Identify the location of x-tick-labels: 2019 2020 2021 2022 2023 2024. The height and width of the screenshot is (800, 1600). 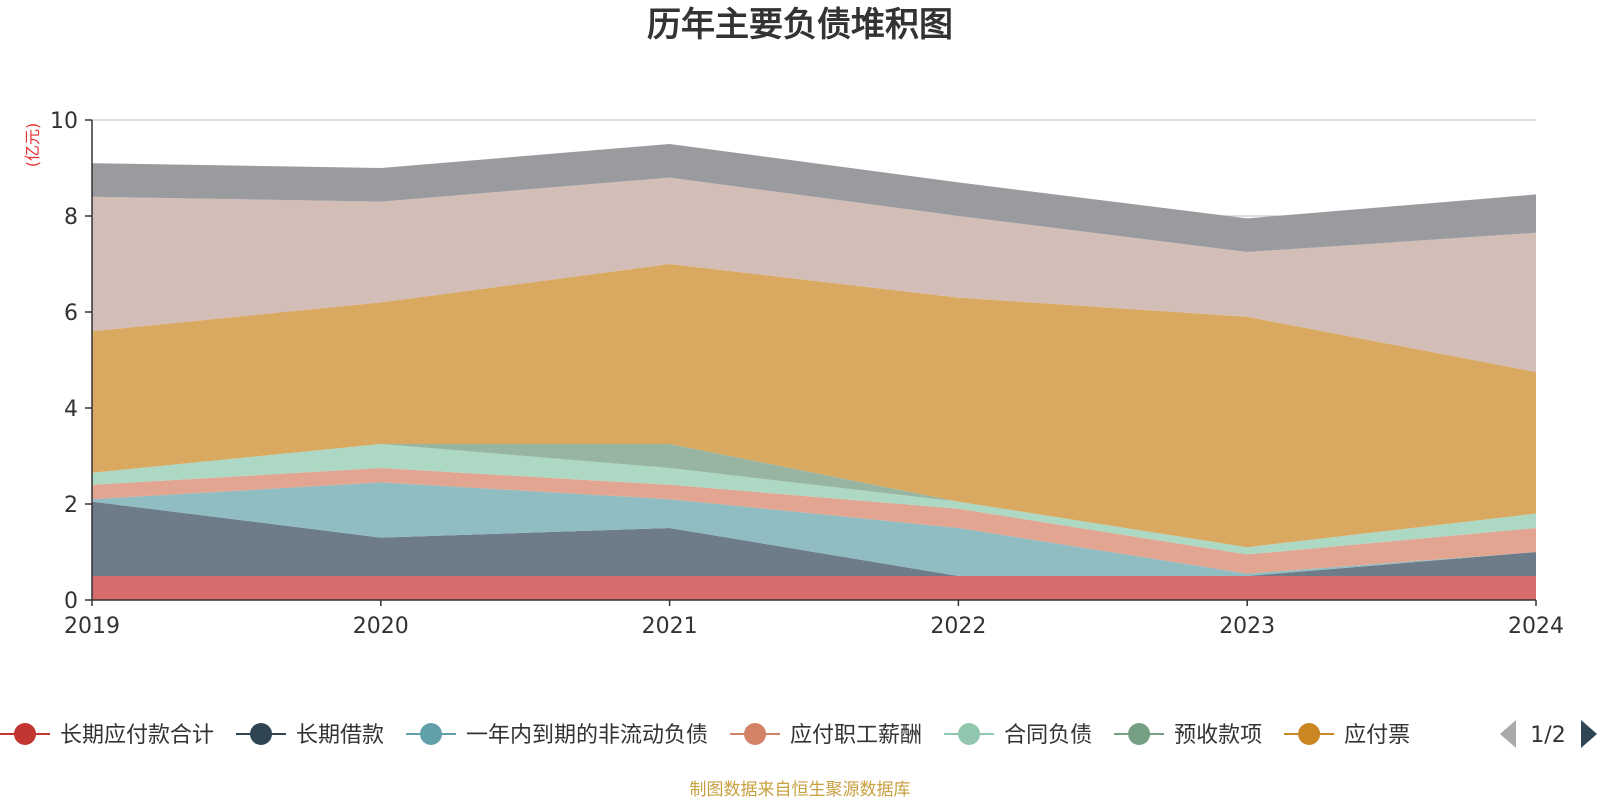
(814, 626).